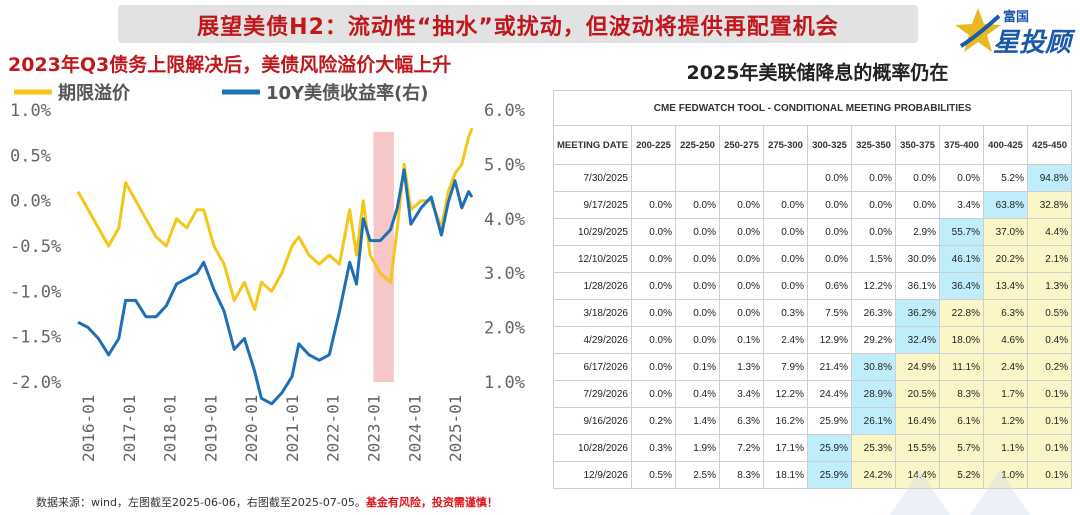  I want to click on probability-cell: 18.0%, so click(961, 340).